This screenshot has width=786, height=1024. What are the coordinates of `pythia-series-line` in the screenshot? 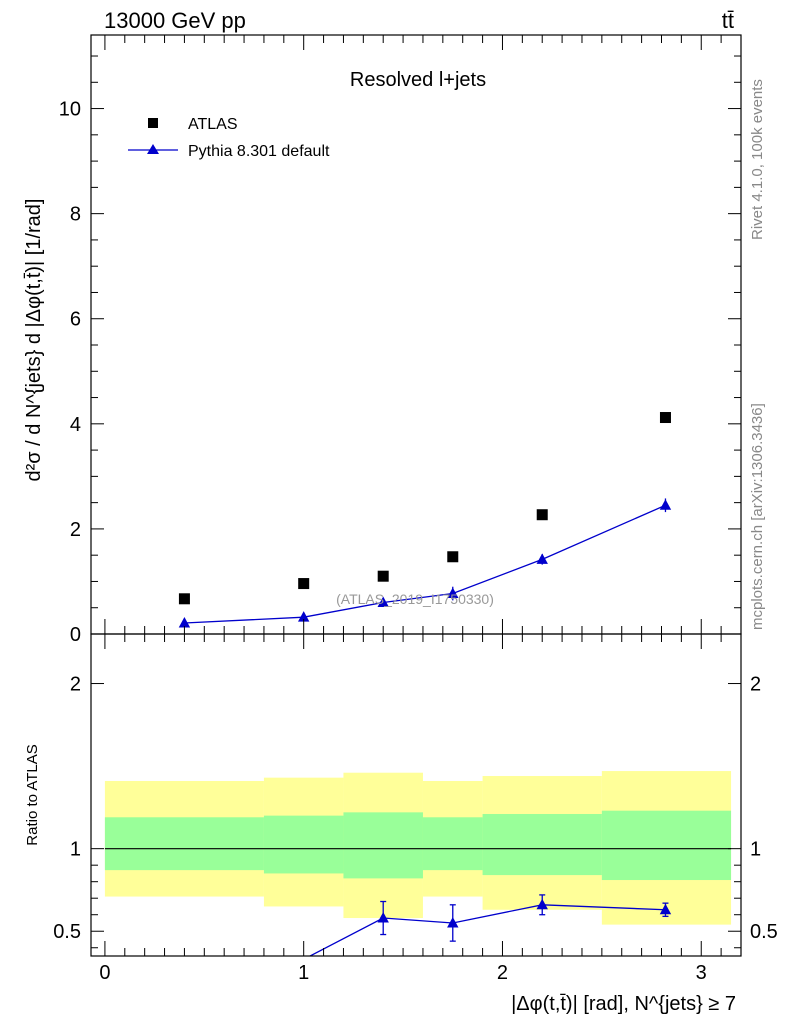 It's located at (425, 564).